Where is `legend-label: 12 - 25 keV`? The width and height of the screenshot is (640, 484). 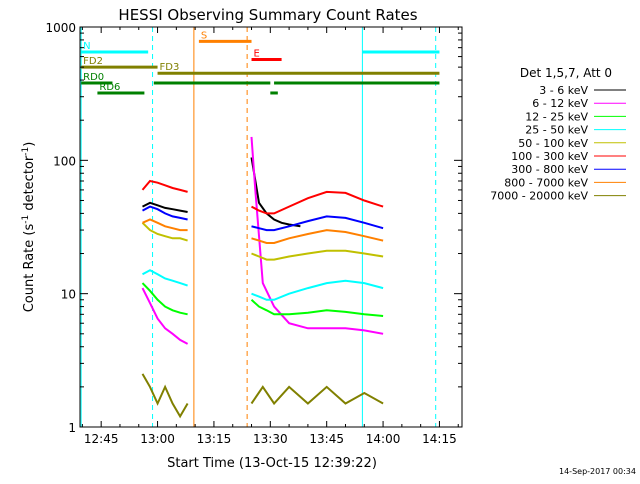
legend-label: 12 - 25 keV is located at coordinates (556, 116).